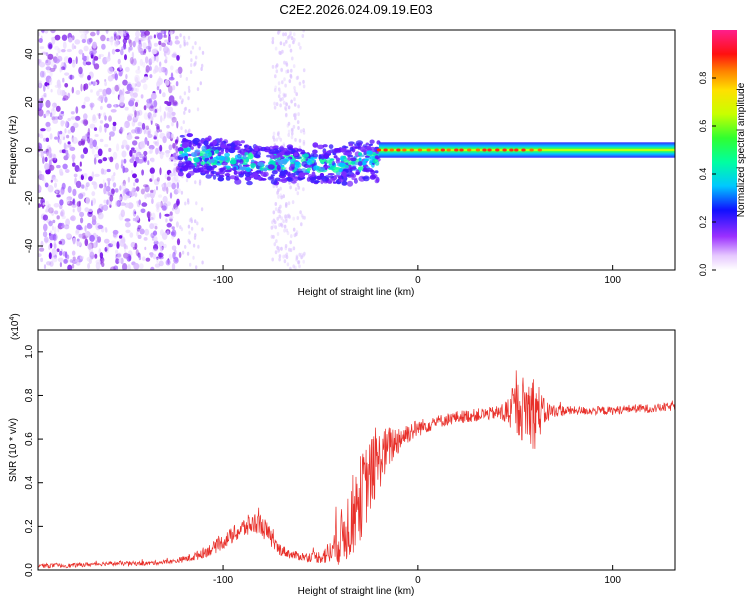 Image resolution: width=750 pixels, height=600 pixels. I want to click on colorbar-tick-label: 0.0, so click(703, 270).